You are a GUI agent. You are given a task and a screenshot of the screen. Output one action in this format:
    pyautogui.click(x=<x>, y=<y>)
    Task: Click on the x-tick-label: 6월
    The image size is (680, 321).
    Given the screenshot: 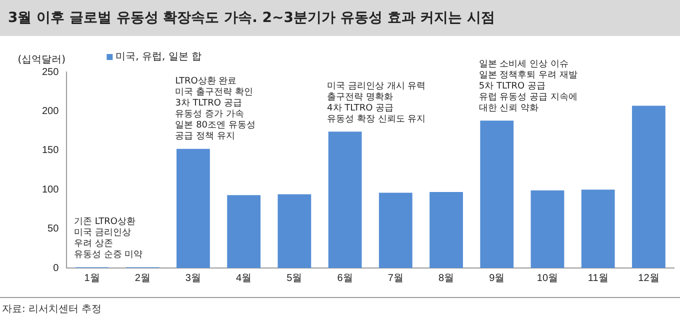 What is the action you would take?
    pyautogui.click(x=345, y=278)
    